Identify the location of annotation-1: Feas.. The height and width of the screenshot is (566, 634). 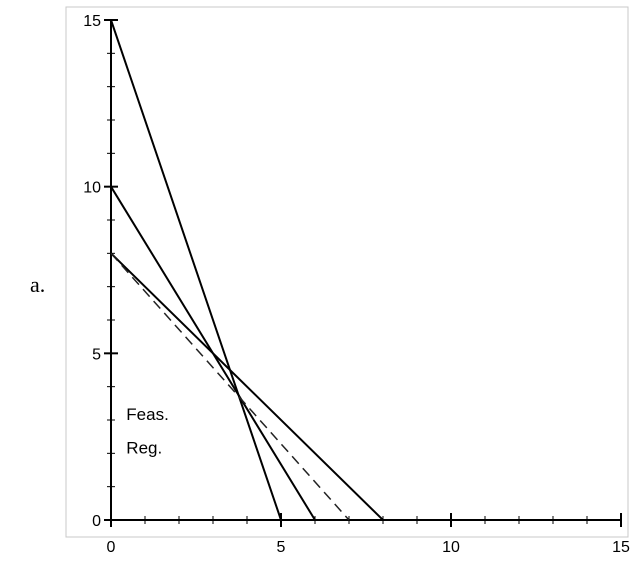
(147, 414).